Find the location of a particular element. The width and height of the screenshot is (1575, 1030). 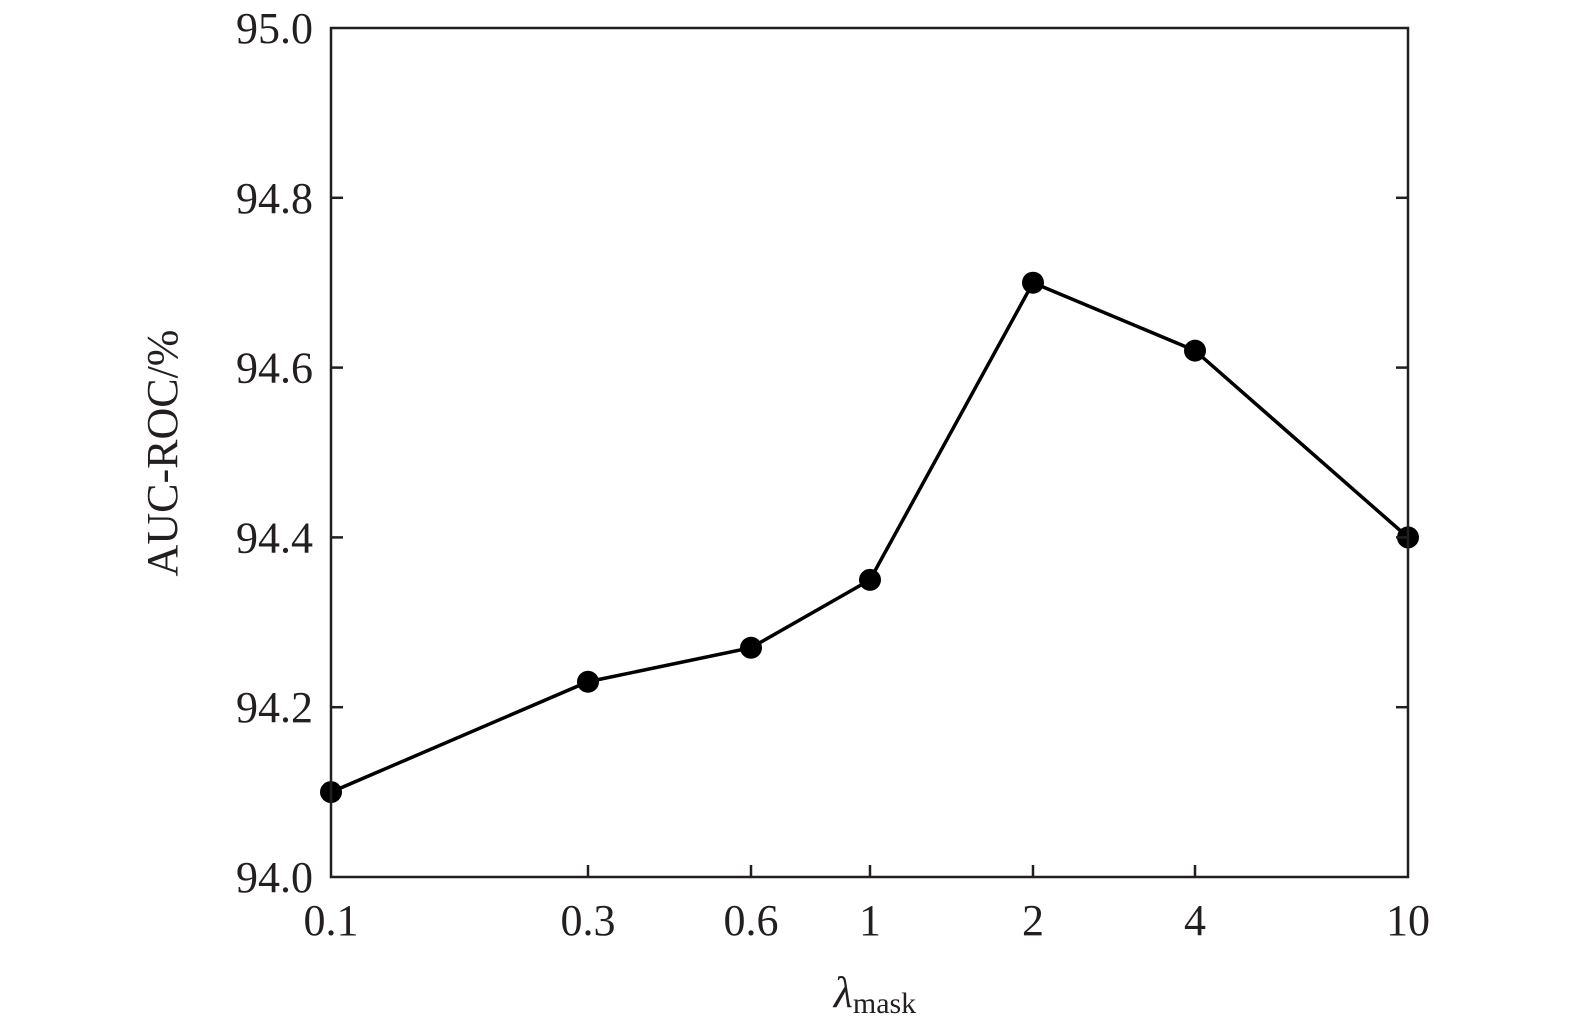

x-axis-title-subscript: mask is located at coordinates (884, 1003).